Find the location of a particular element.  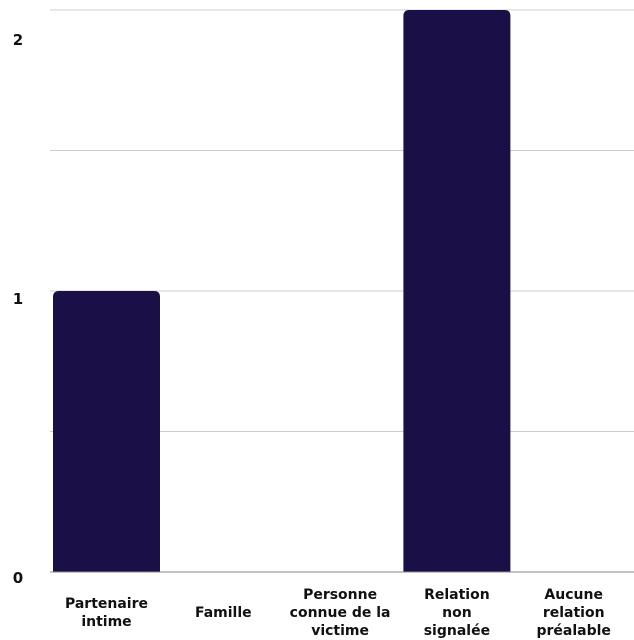

x-category-label: Personne connue de la victime is located at coordinates (340, 613).